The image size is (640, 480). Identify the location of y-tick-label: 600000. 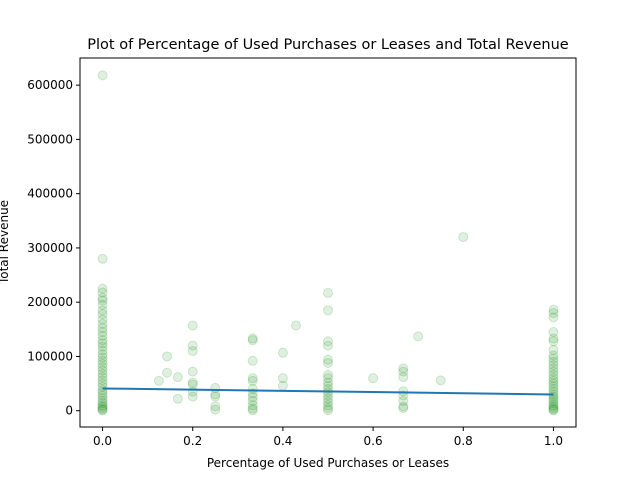
(50, 85).